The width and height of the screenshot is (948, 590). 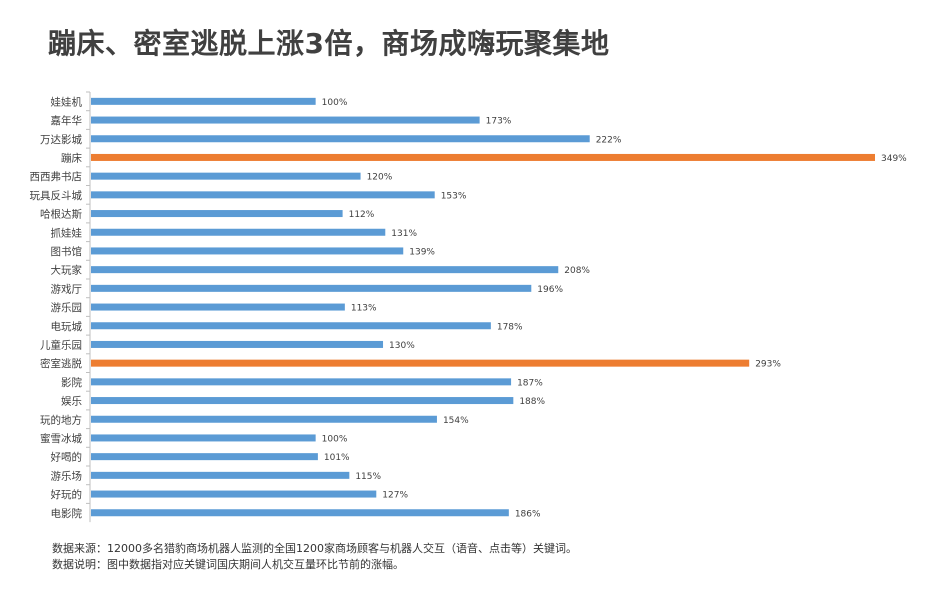 What do you see at coordinates (67, 270) in the screenshot?
I see `category-label: 大玩家` at bounding box center [67, 270].